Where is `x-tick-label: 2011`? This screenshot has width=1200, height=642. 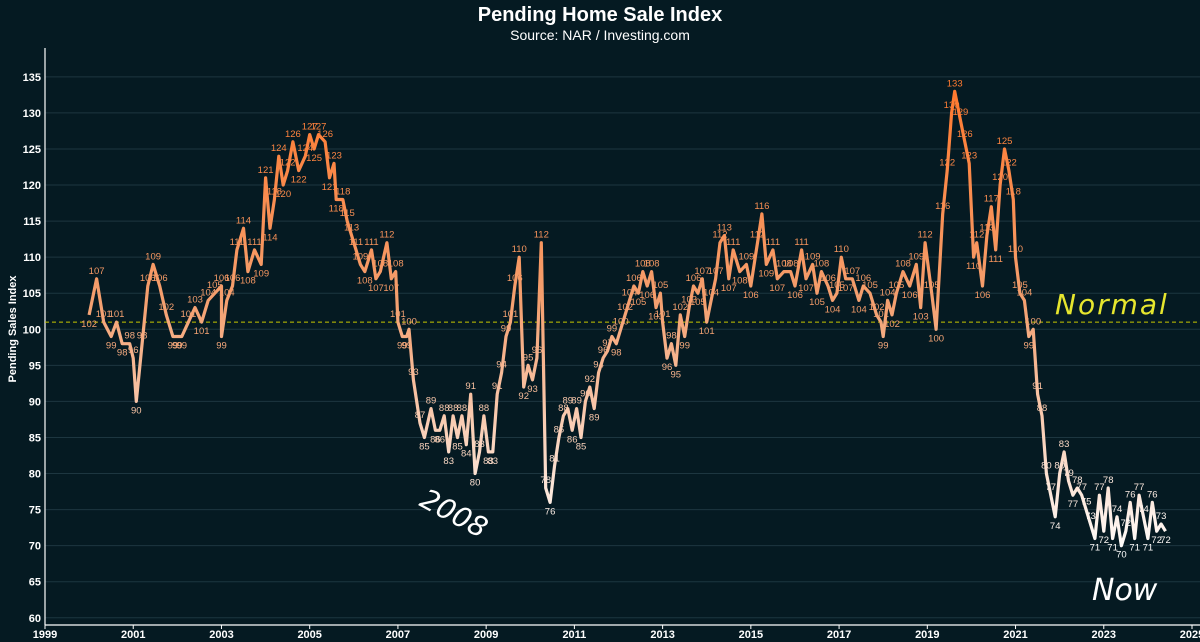 x-tick-label: 2011 is located at coordinates (574, 635).